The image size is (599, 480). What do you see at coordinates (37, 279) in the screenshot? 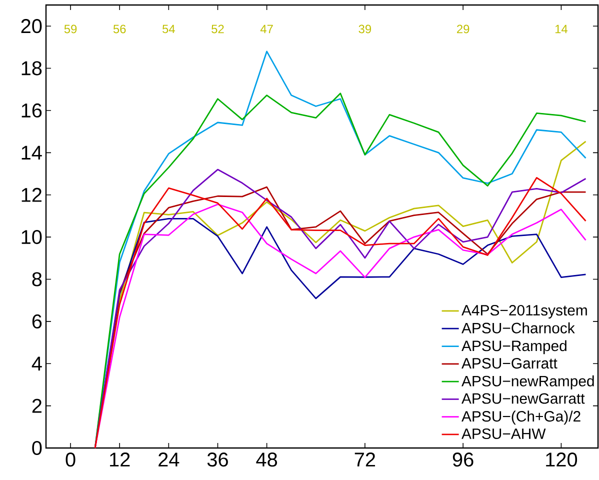
I see `y-tick-label: 8` at bounding box center [37, 279].